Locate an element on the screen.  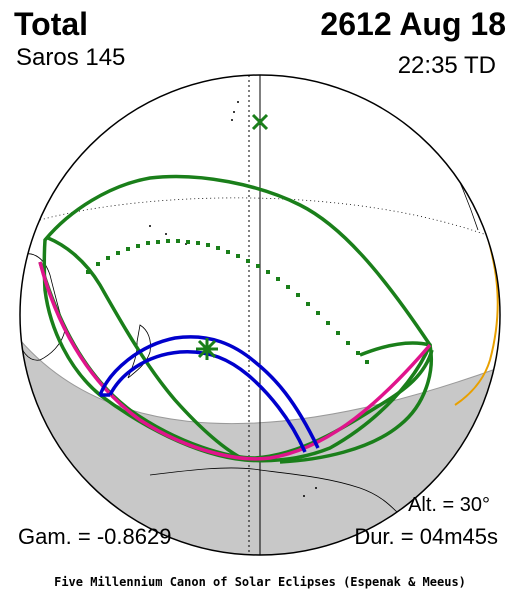
eclipse-type-title: Total is located at coordinates (51, 24).